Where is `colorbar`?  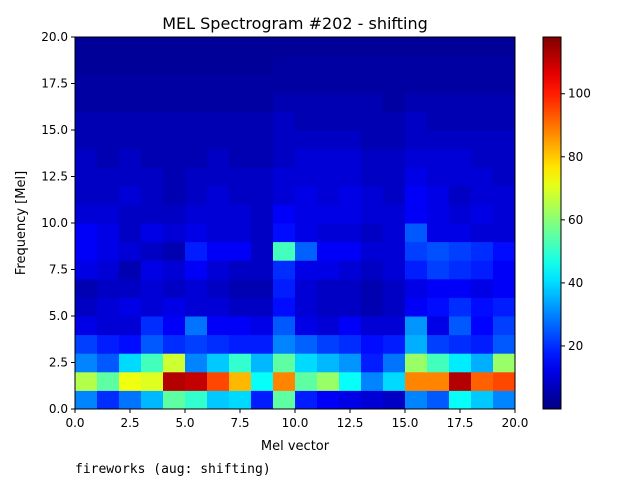
colorbar is located at coordinates (552, 223).